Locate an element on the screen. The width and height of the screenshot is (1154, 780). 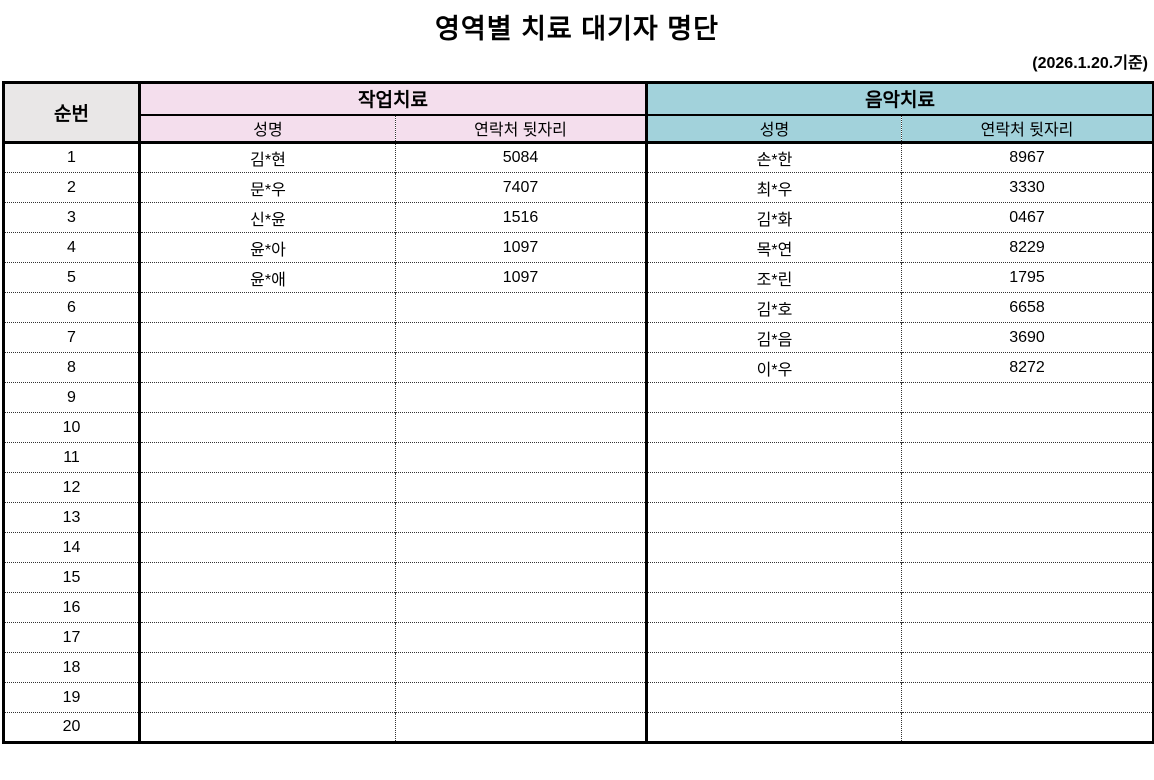
mt-name-cell: 김*음 is located at coordinates (774, 337).